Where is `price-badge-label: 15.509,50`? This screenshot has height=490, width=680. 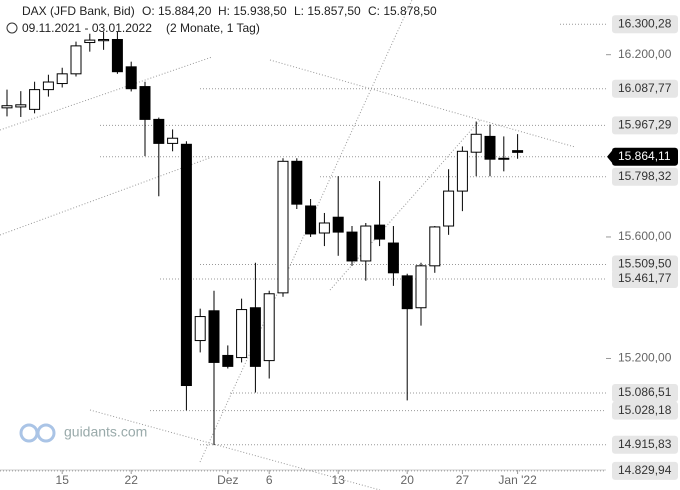 price-badge-label: 15.509,50 is located at coordinates (645, 264).